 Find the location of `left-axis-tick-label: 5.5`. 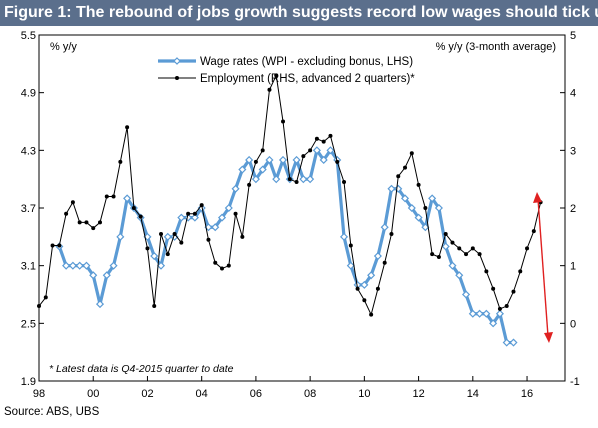

left-axis-tick-label: 5.5 is located at coordinates (28, 36).